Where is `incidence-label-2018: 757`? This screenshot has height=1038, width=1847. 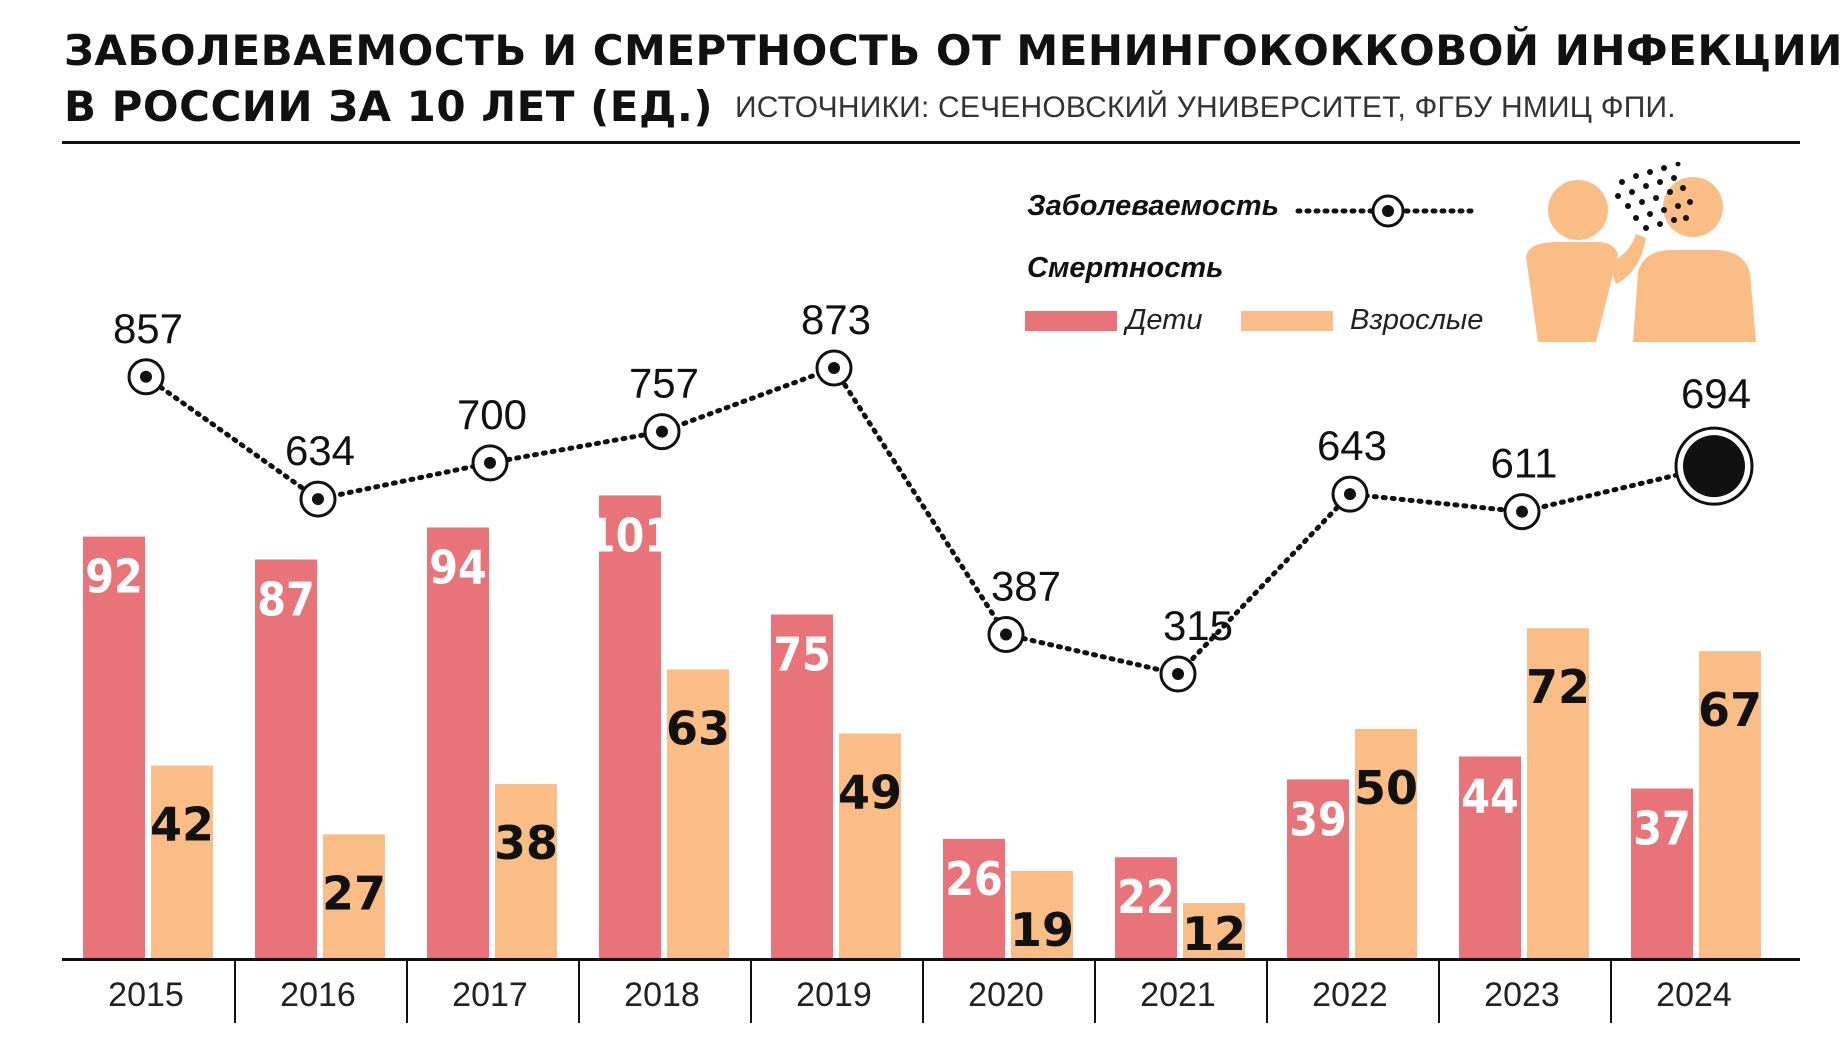
incidence-label-2018: 757 is located at coordinates (664, 383).